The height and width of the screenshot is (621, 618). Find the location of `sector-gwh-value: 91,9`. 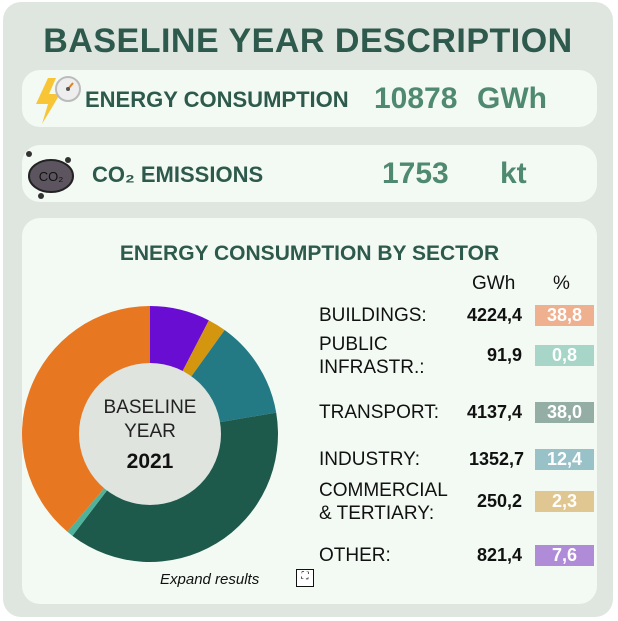

sector-gwh-value: 91,9 is located at coordinates (504, 355).